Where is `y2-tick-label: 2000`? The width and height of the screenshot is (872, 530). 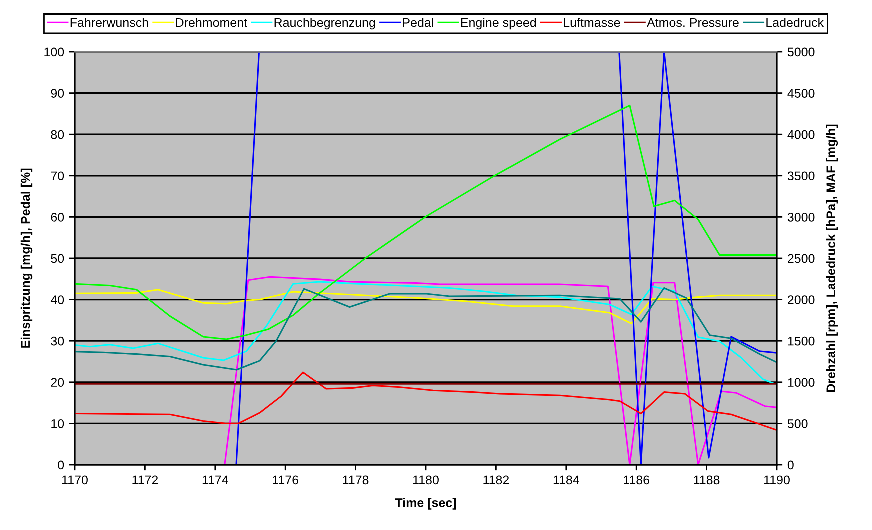
y2-tick-label: 2000 is located at coordinates (801, 300).